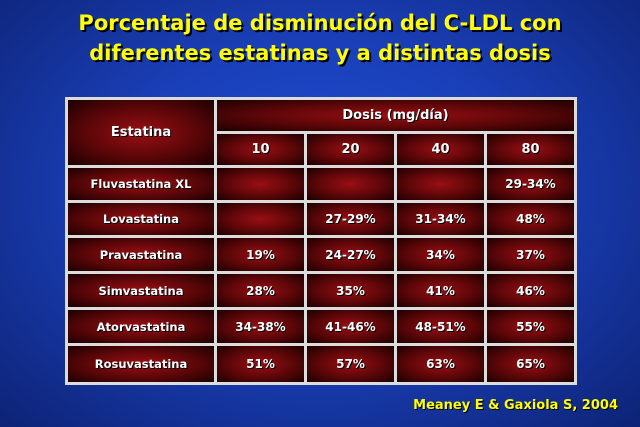 The image size is (640, 427). What do you see at coordinates (440, 219) in the screenshot?
I see `table-cell: 31-34%` at bounding box center [440, 219].